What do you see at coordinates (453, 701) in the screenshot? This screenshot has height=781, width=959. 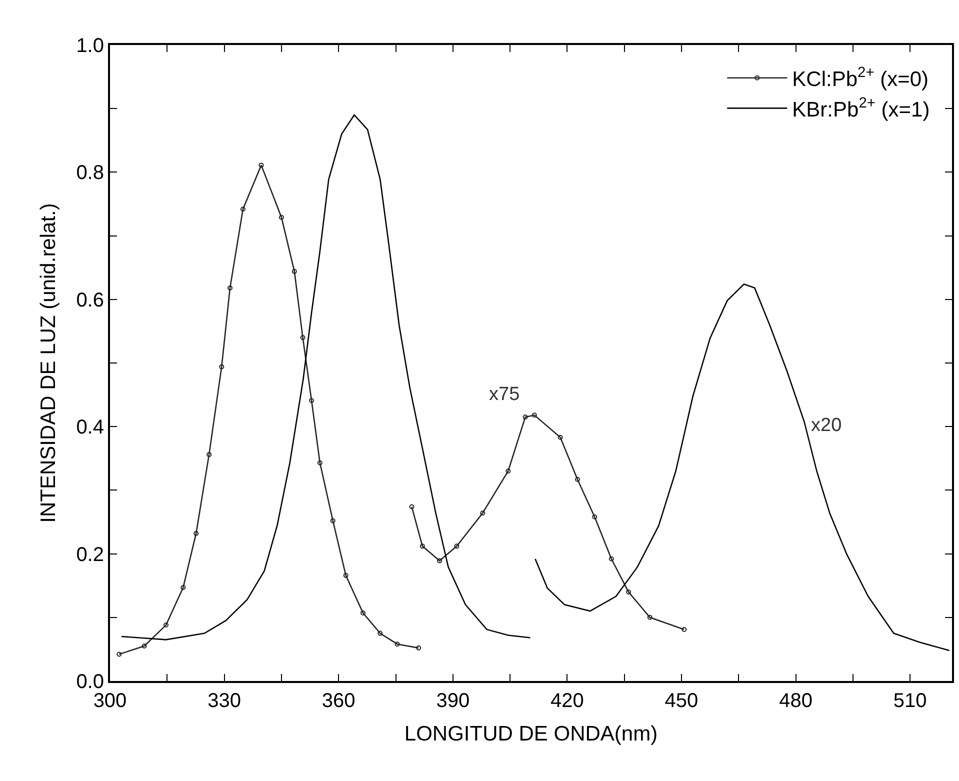 I see `x-tick-label: 390` at bounding box center [453, 701].